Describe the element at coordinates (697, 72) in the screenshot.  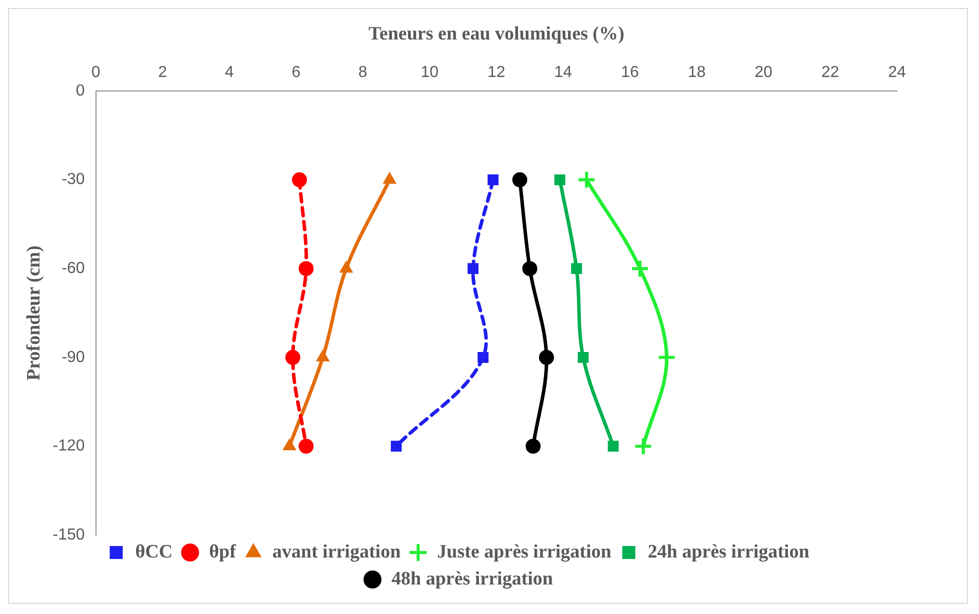
I see `x-tick-label: 18` at that location.